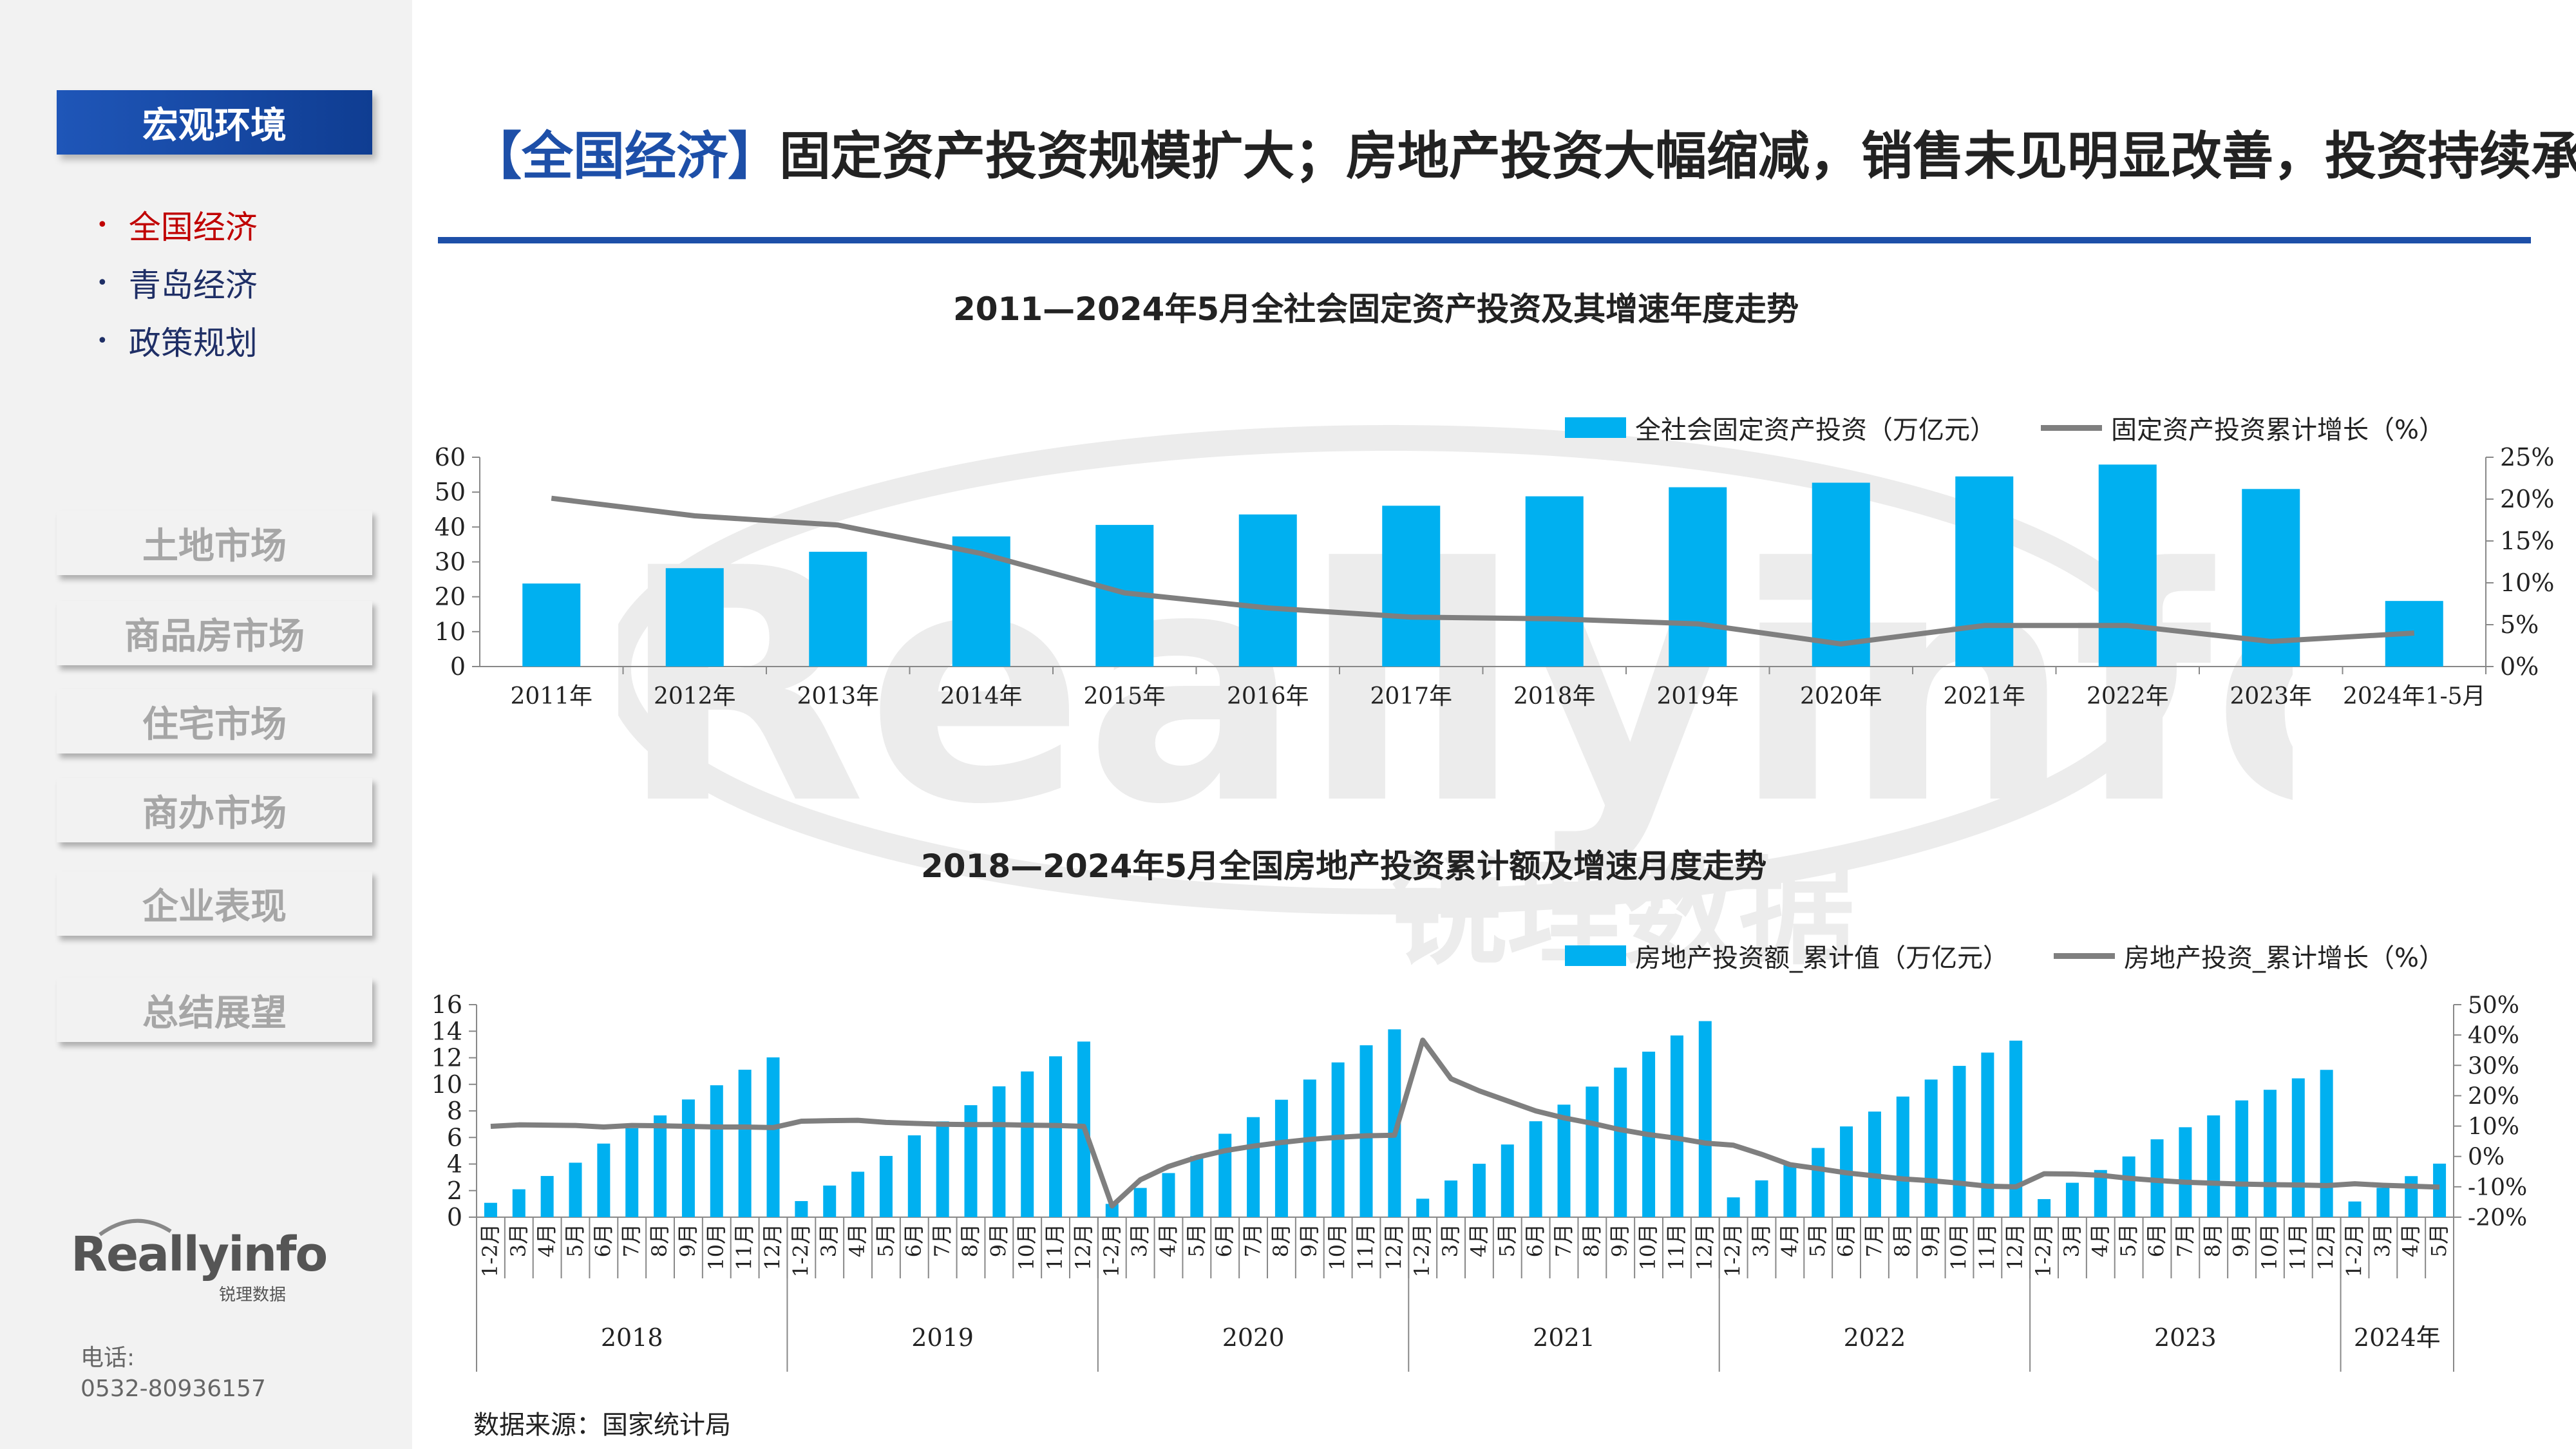 The height and width of the screenshot is (1449, 2576). Describe the element at coordinates (135, 1227) in the screenshot. I see `logo-swoosh-icon` at that location.